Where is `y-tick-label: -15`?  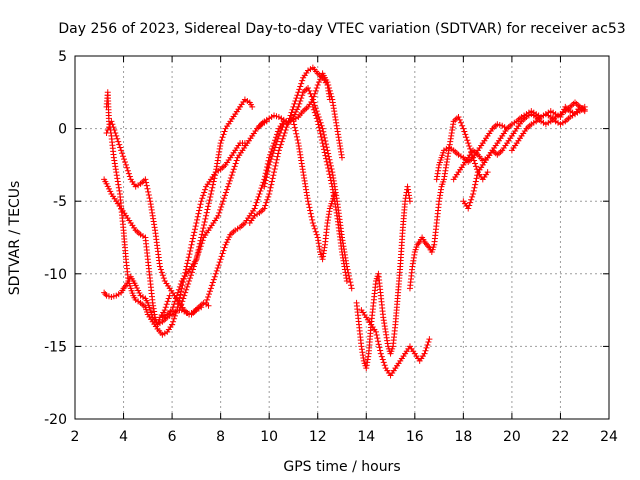
y-tick-label: -15 is located at coordinates (55, 347).